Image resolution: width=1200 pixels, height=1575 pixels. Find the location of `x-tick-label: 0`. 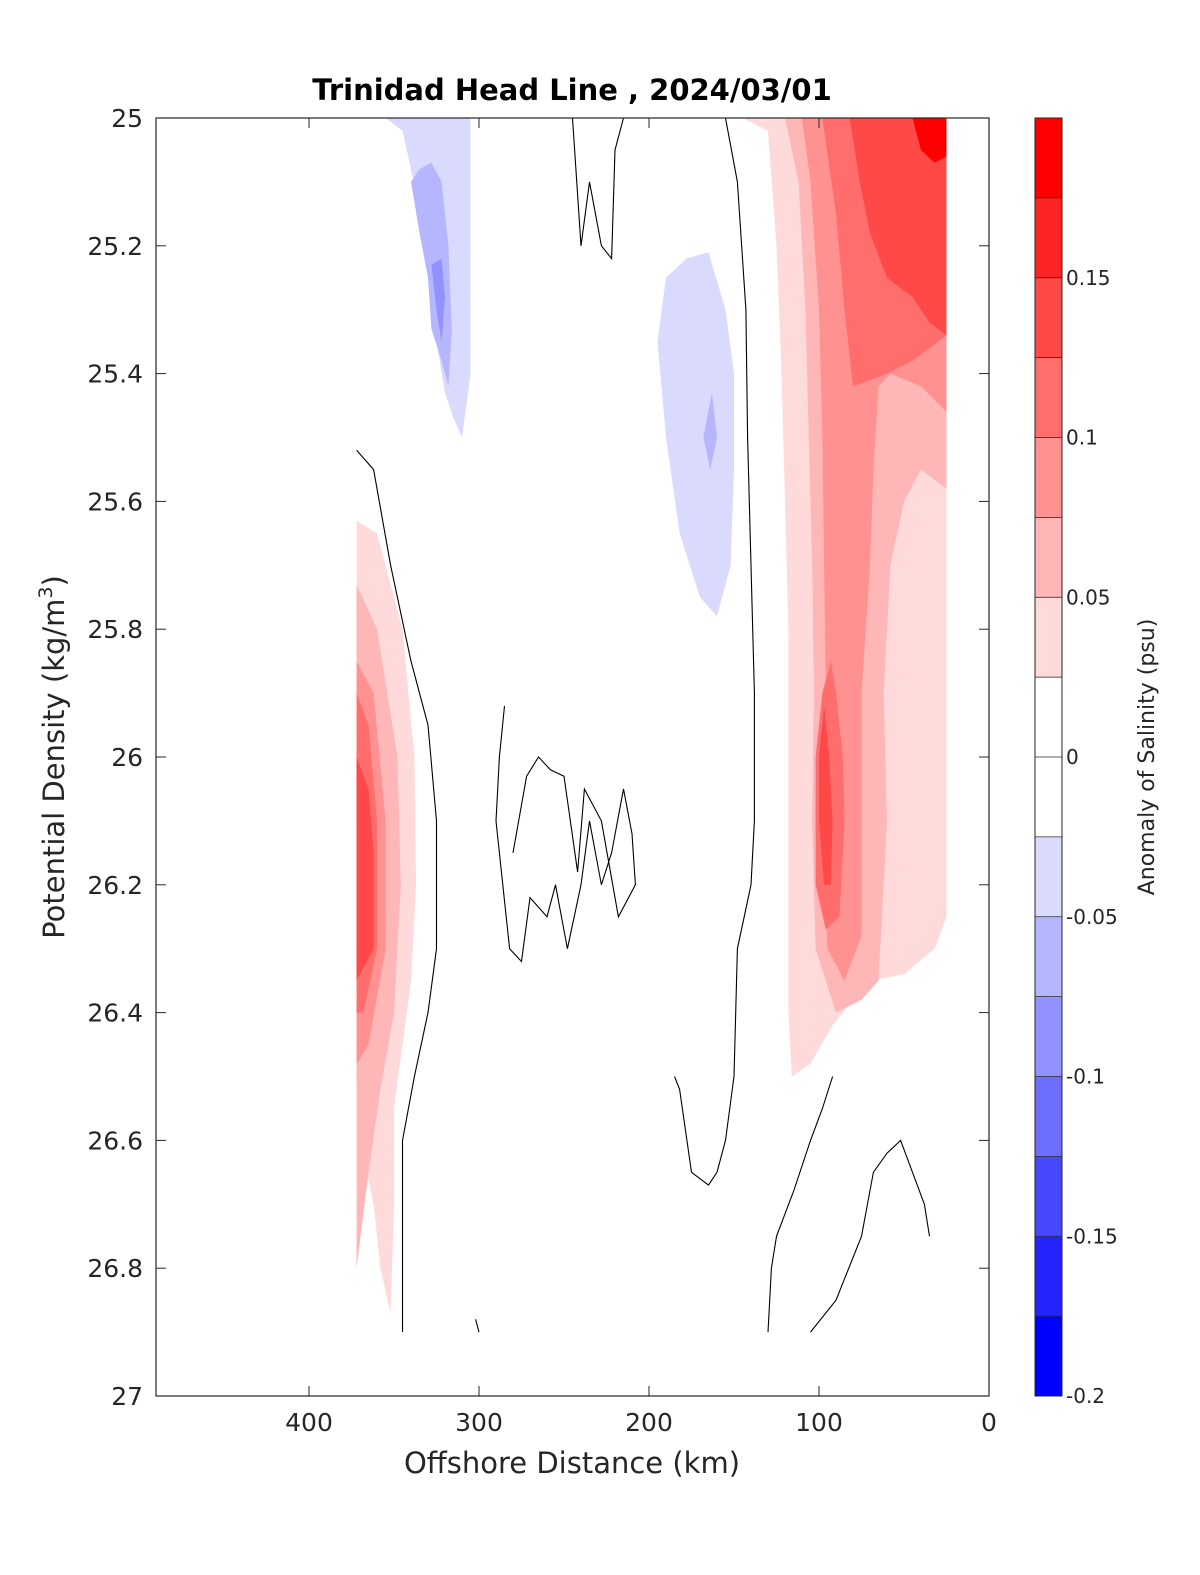

x-tick-label: 0 is located at coordinates (989, 1422).